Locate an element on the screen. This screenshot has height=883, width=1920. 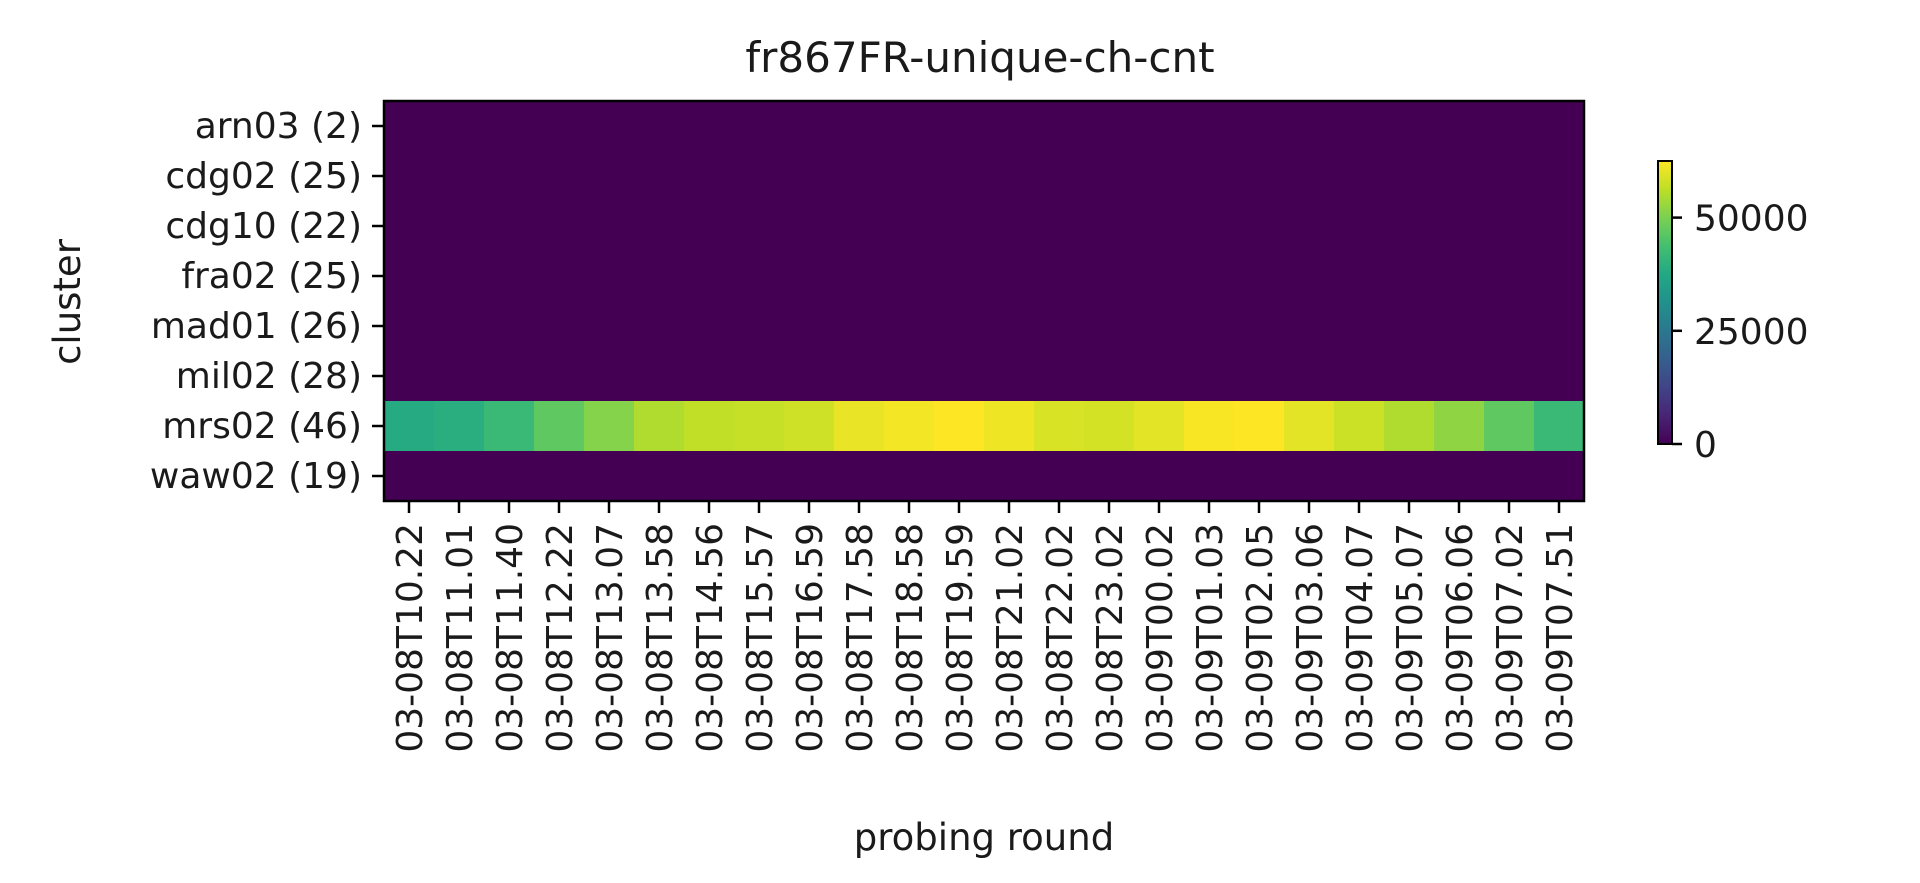
y-tick-label: fra02 (25) is located at coordinates (271, 276).